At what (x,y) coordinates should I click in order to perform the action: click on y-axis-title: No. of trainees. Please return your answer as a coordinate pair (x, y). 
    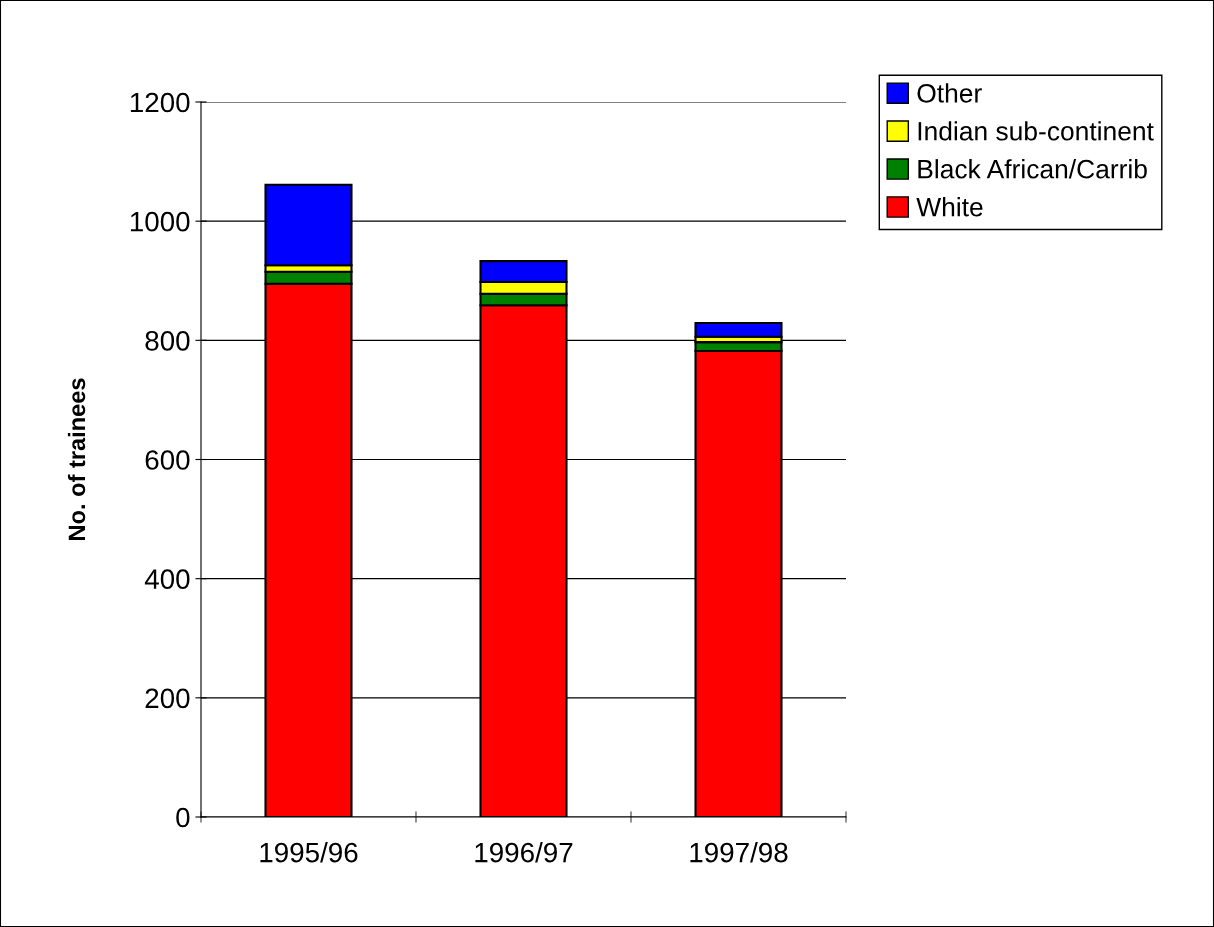
    Looking at the image, I should click on (76, 459).